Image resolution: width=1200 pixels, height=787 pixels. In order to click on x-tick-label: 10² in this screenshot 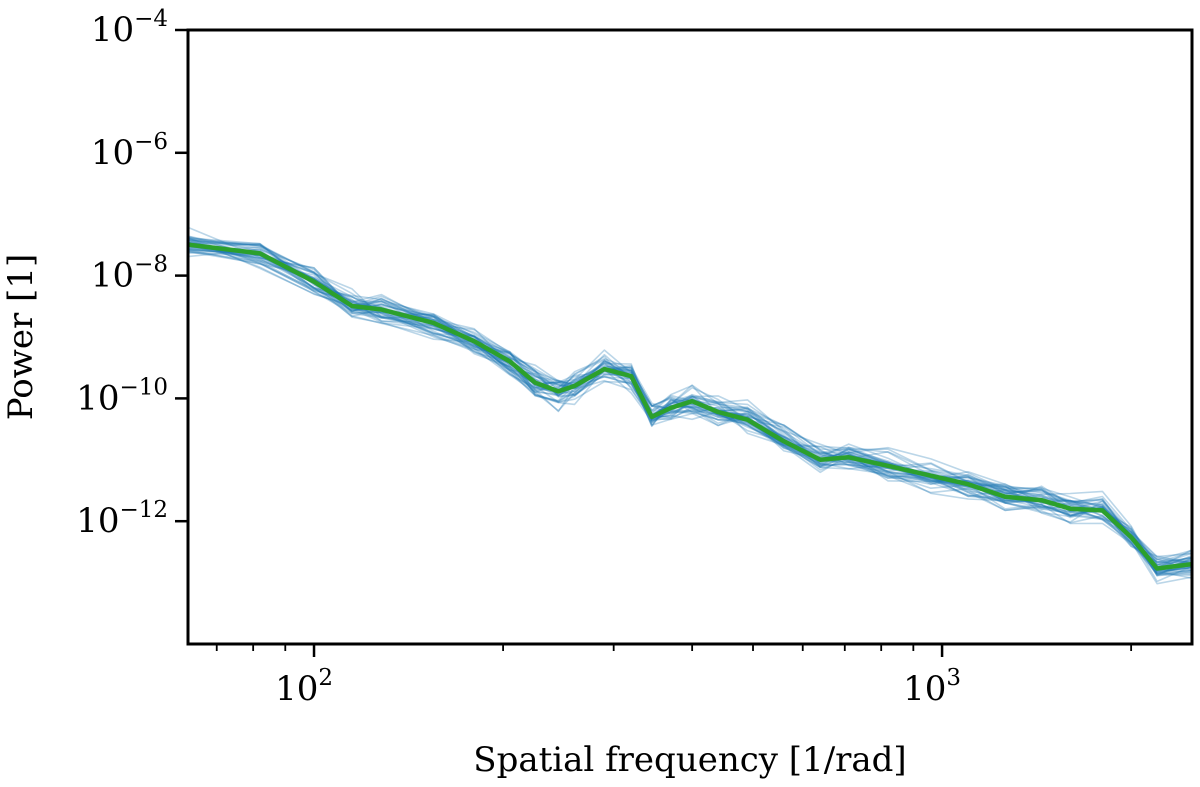, I will do `click(304, 687)`.